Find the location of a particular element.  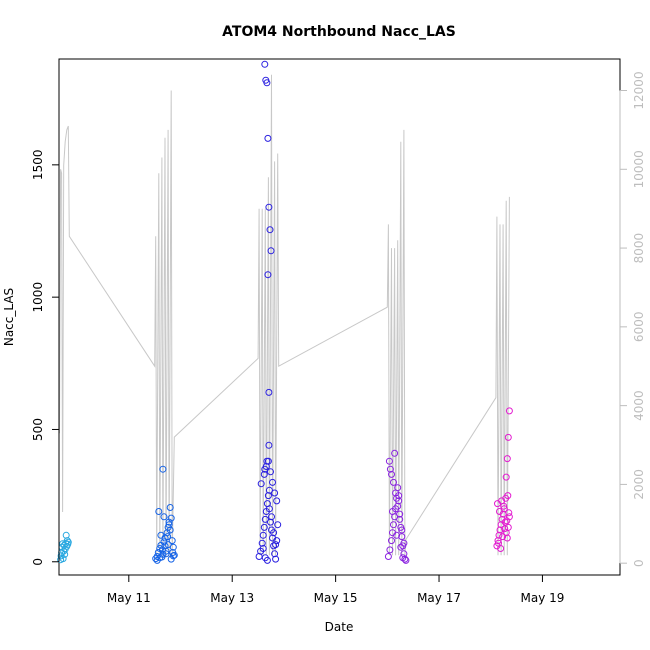

y2-tick-label: 12000 is located at coordinates (639, 90).